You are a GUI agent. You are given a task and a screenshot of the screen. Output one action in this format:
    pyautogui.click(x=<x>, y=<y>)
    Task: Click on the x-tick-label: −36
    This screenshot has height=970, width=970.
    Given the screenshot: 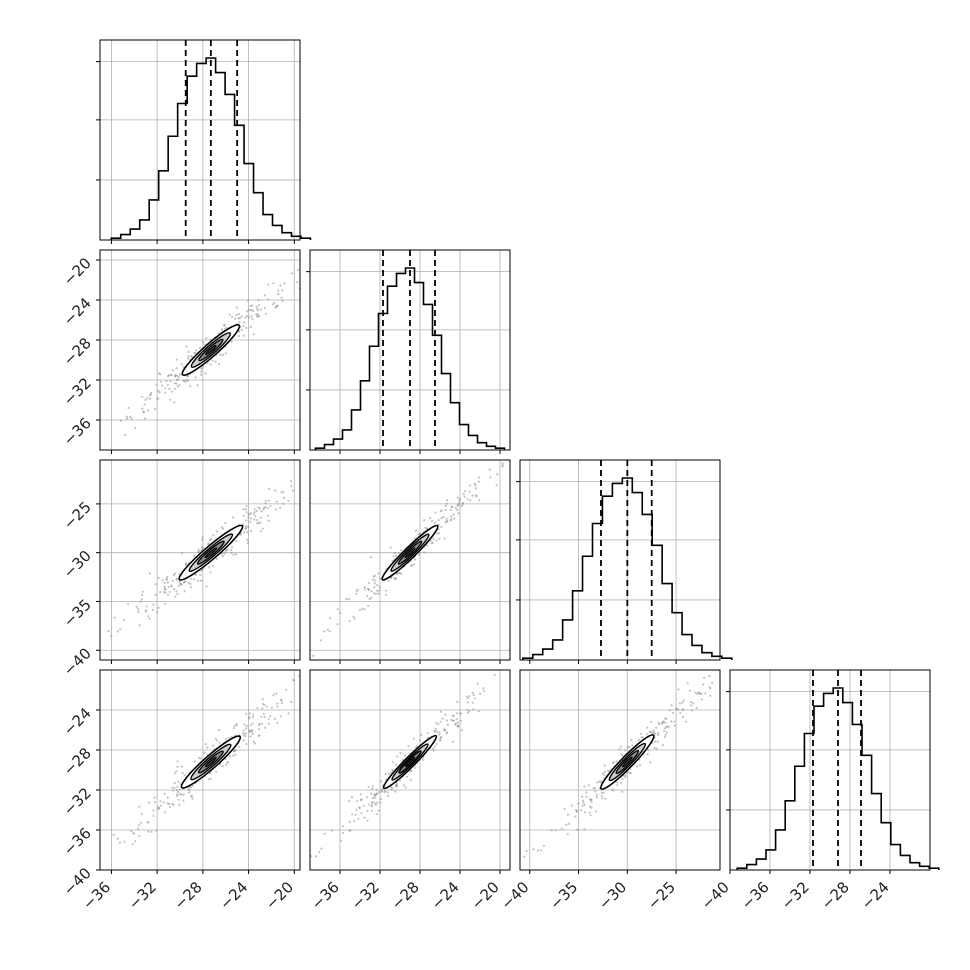 What is the action you would take?
    pyautogui.click(x=755, y=895)
    